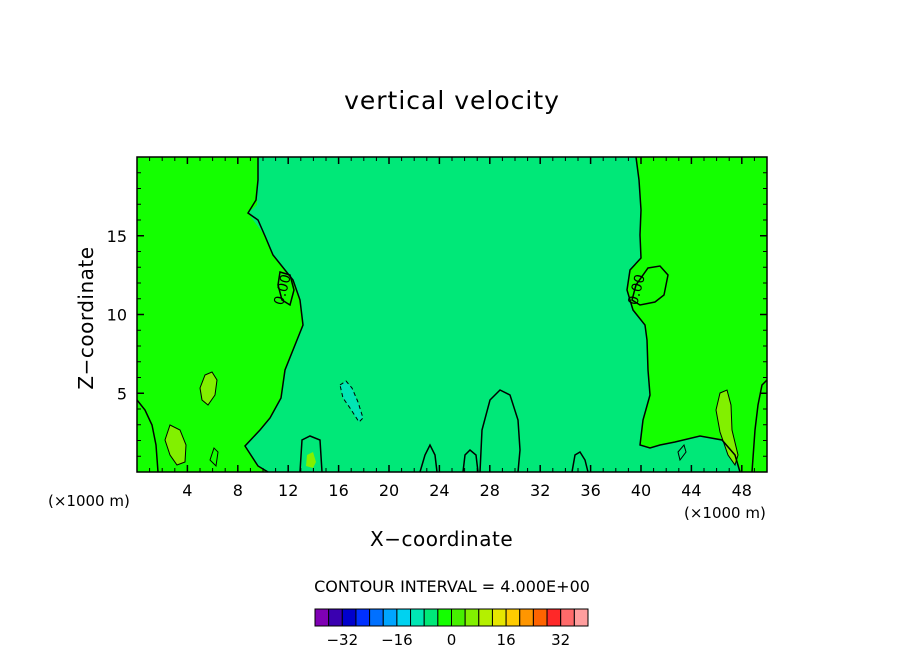  I want to click on x-axis-label: X−coordinate, so click(442, 539).